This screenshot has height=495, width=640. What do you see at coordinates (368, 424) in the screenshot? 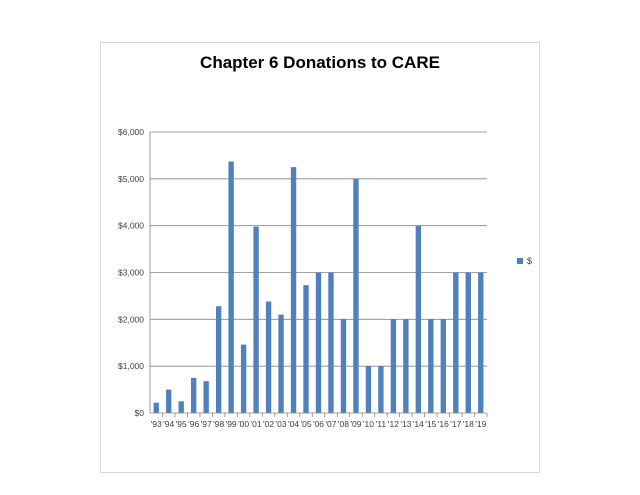
I see `x-tick-label: '10` at bounding box center [368, 424].